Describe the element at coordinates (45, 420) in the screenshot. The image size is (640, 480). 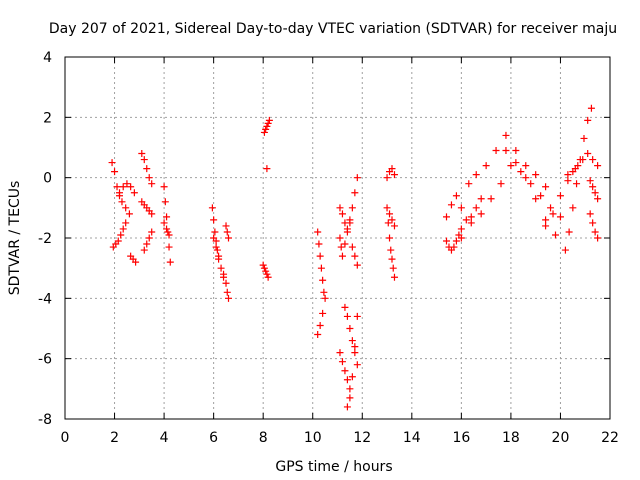
I see `y-tick-label: -8` at that location.